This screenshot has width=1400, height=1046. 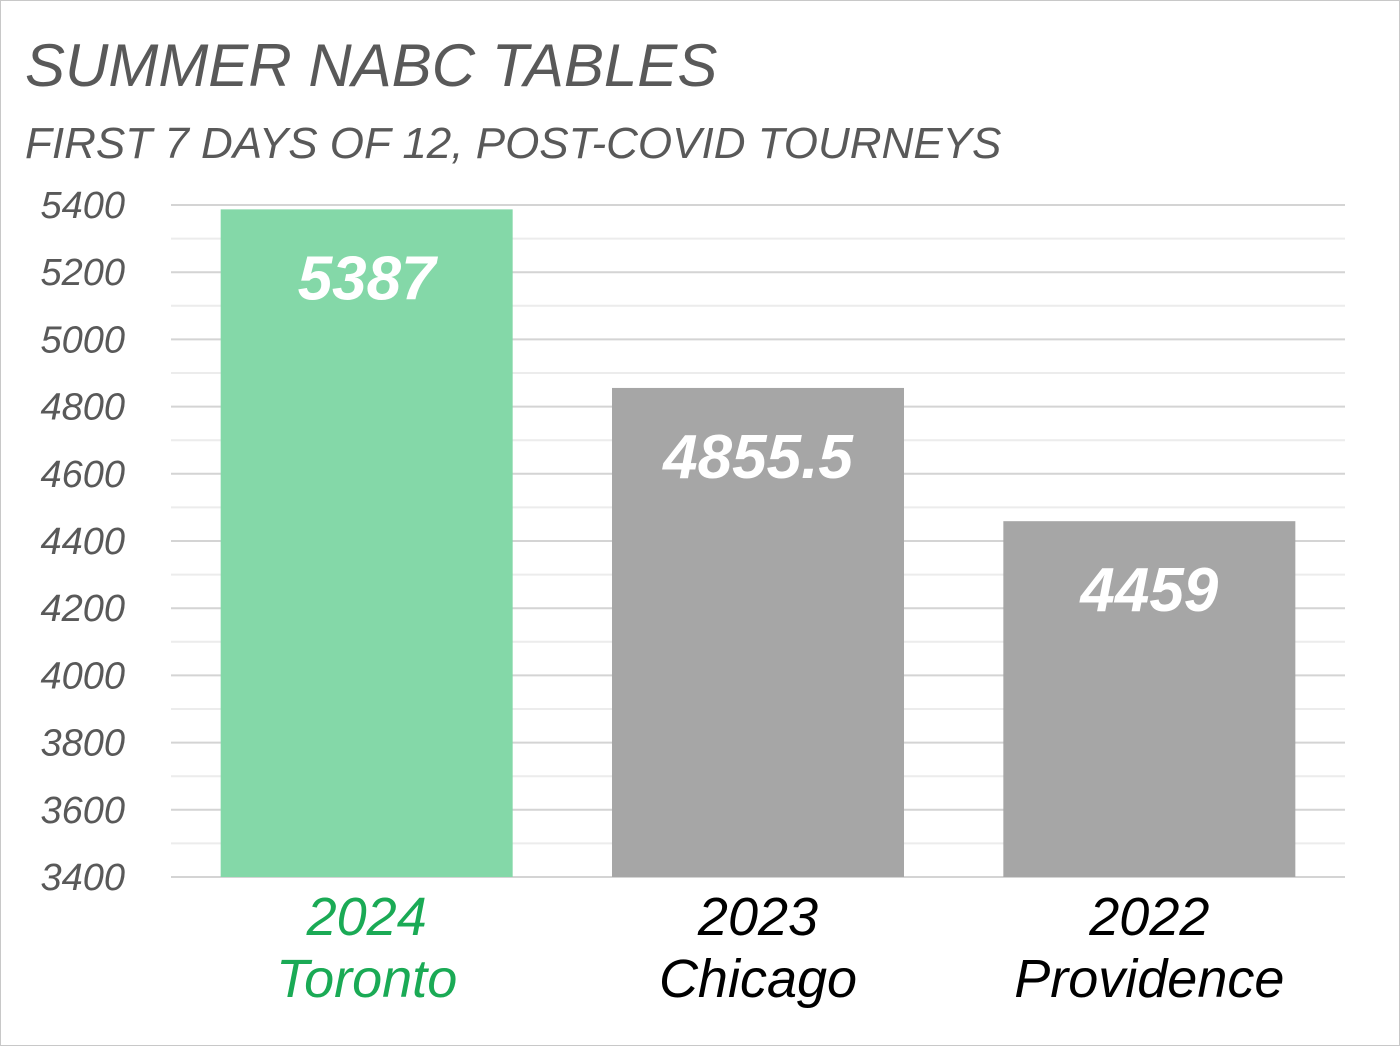 I want to click on bar-value-label: 5387, so click(x=368, y=278).